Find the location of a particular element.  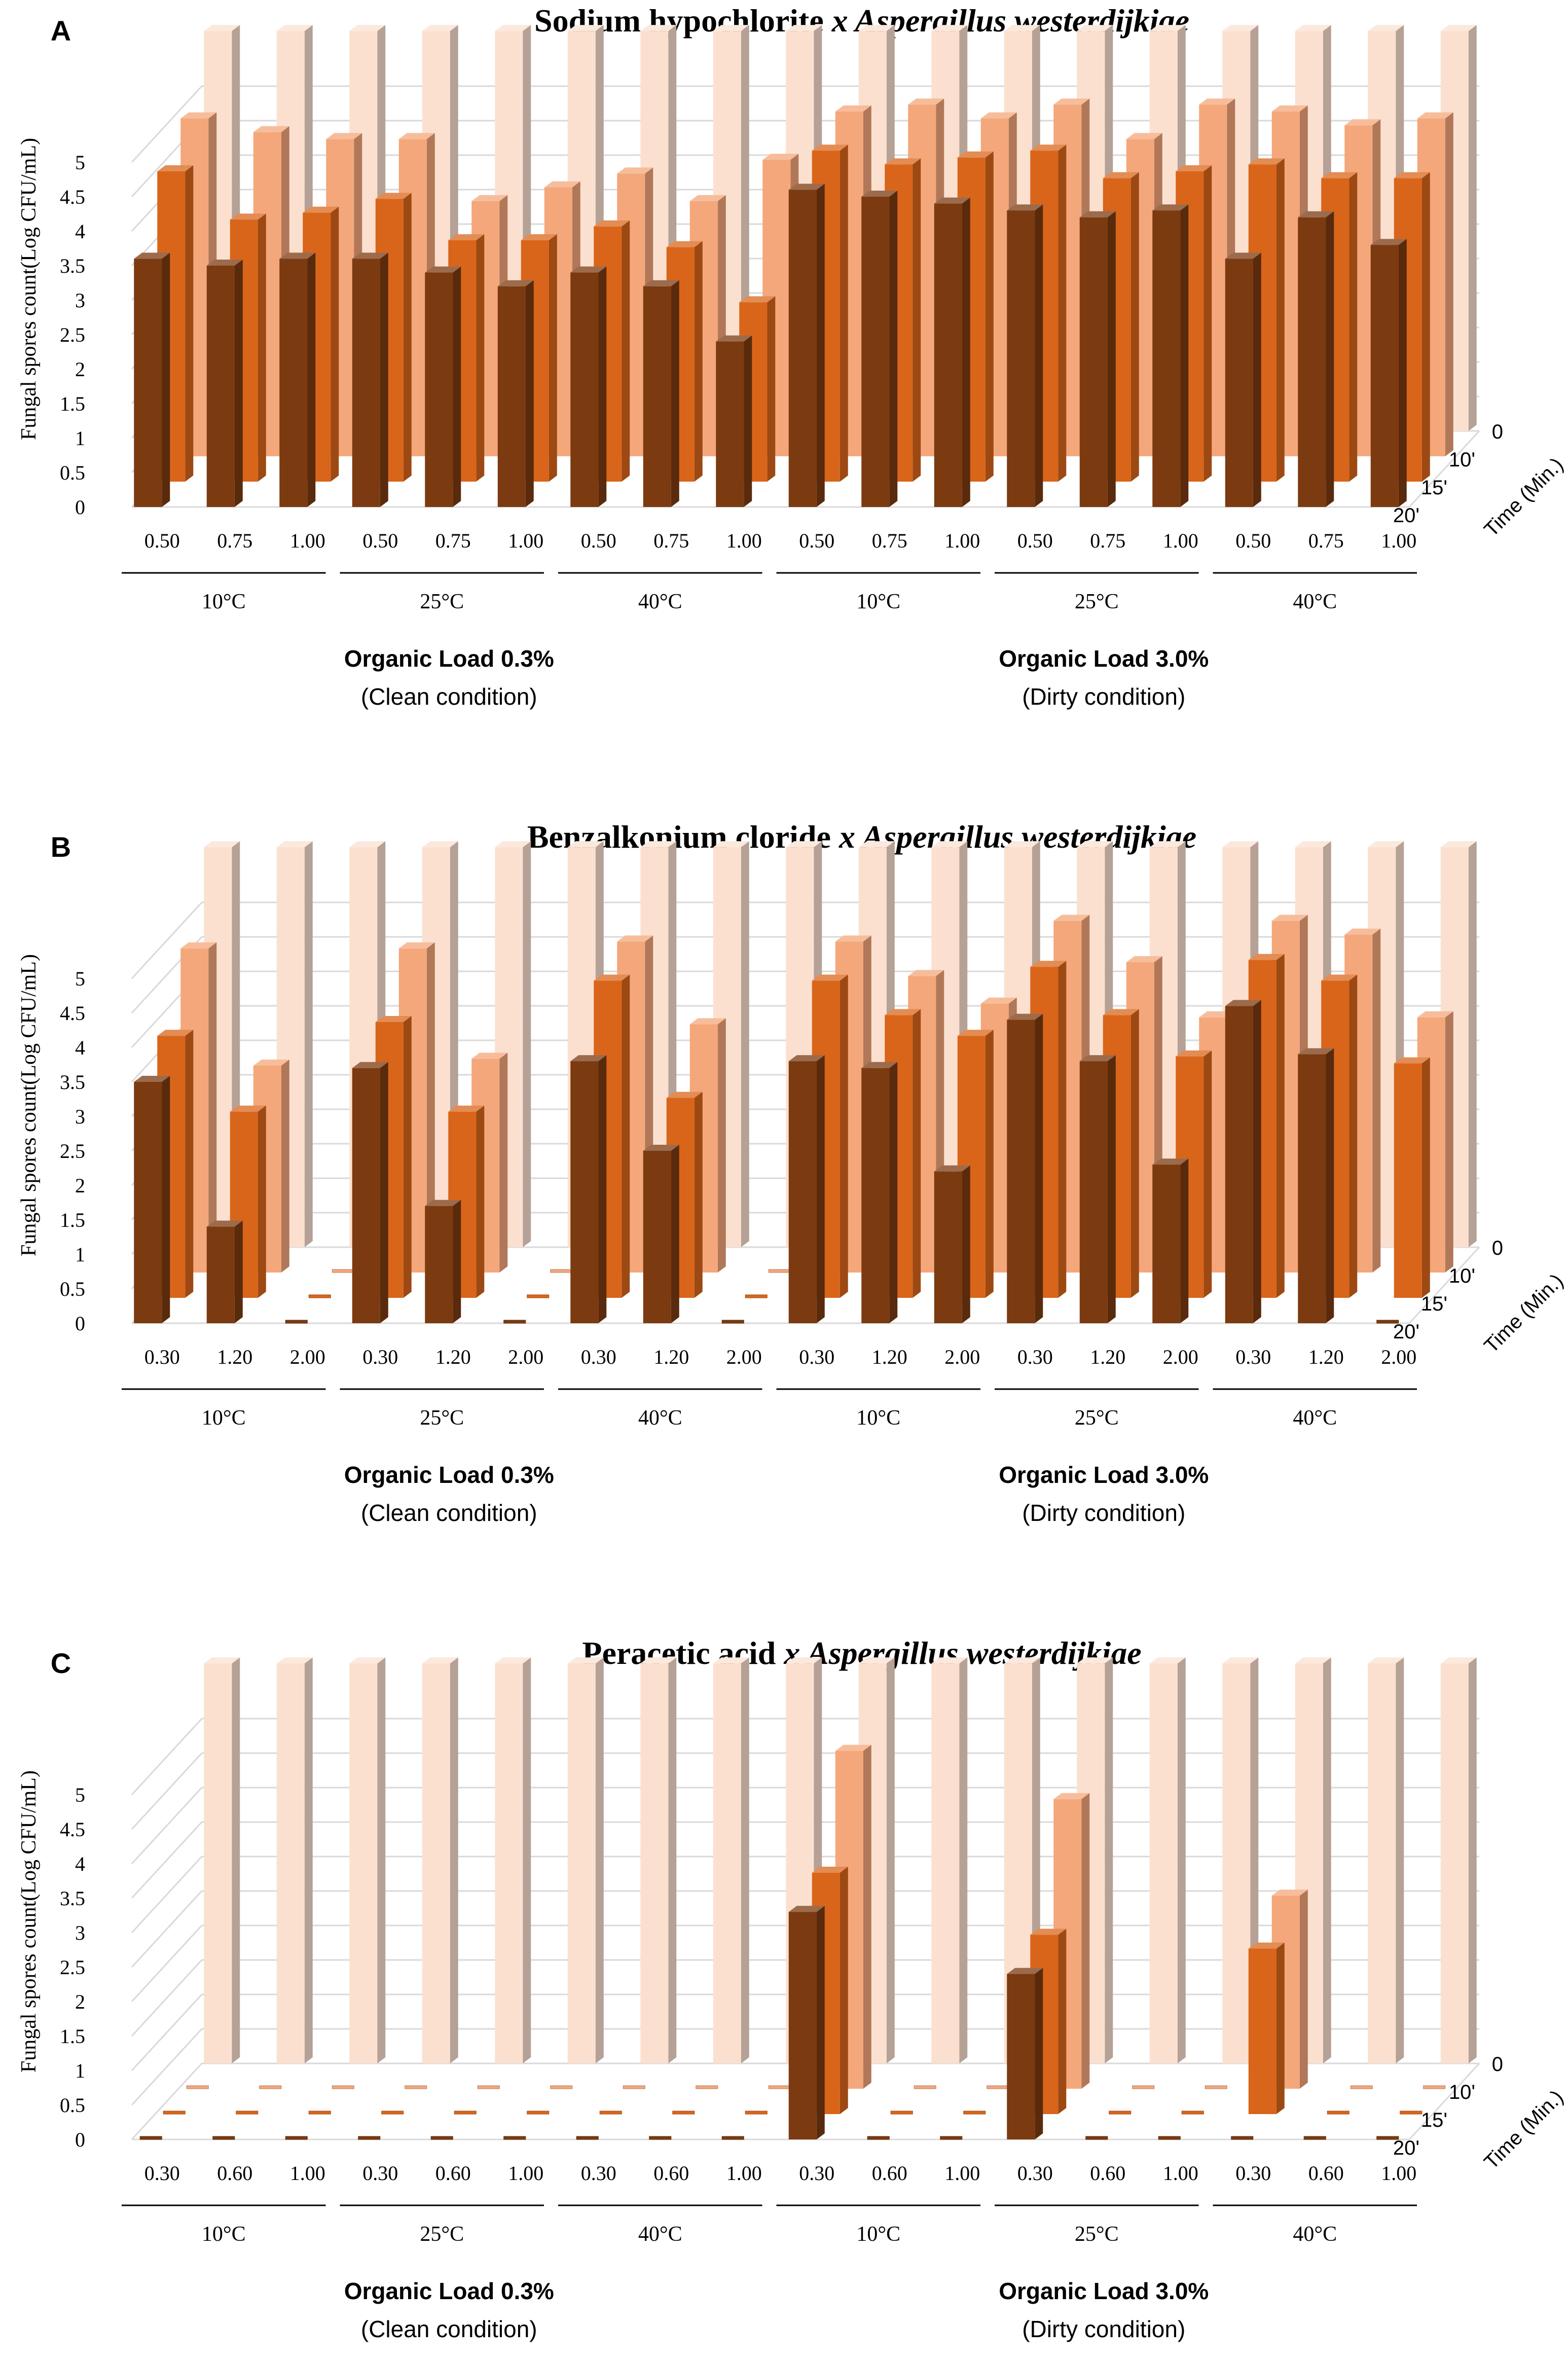

panel-b-wall-gridline is located at coordinates (167, 940).